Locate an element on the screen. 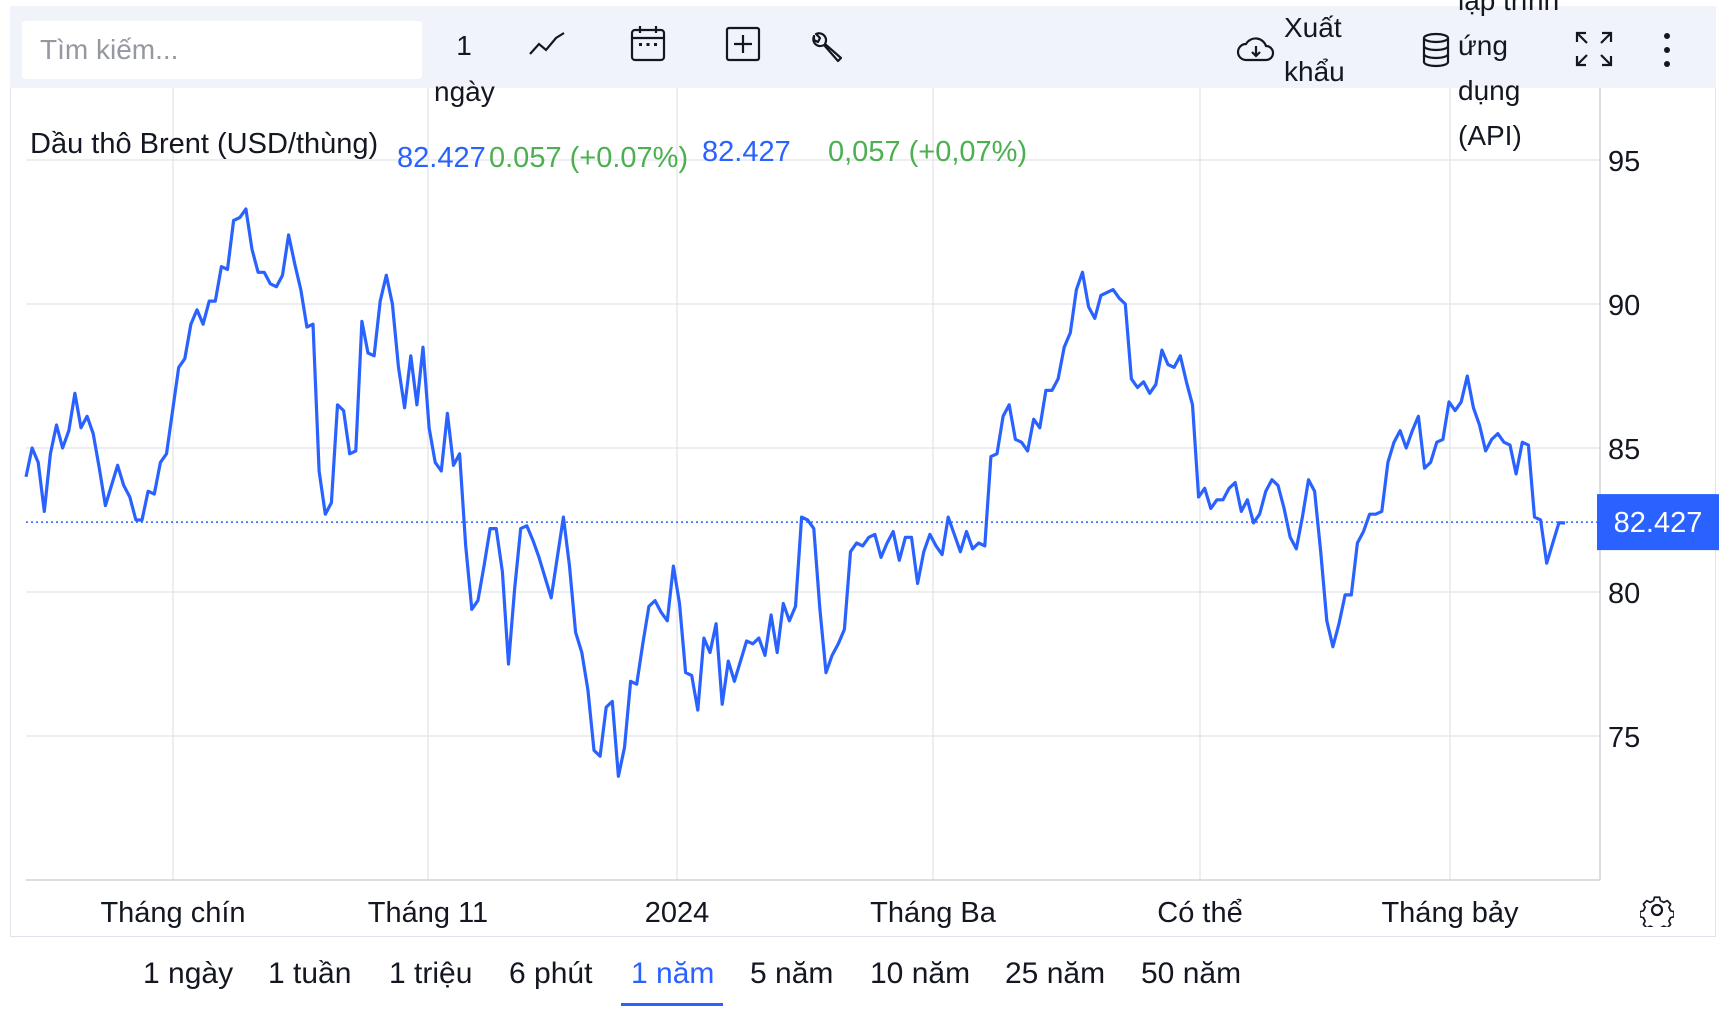 This screenshot has height=1014, width=1726. legend-title: Dầu thô Brent (USD/thùng) is located at coordinates (204, 144).